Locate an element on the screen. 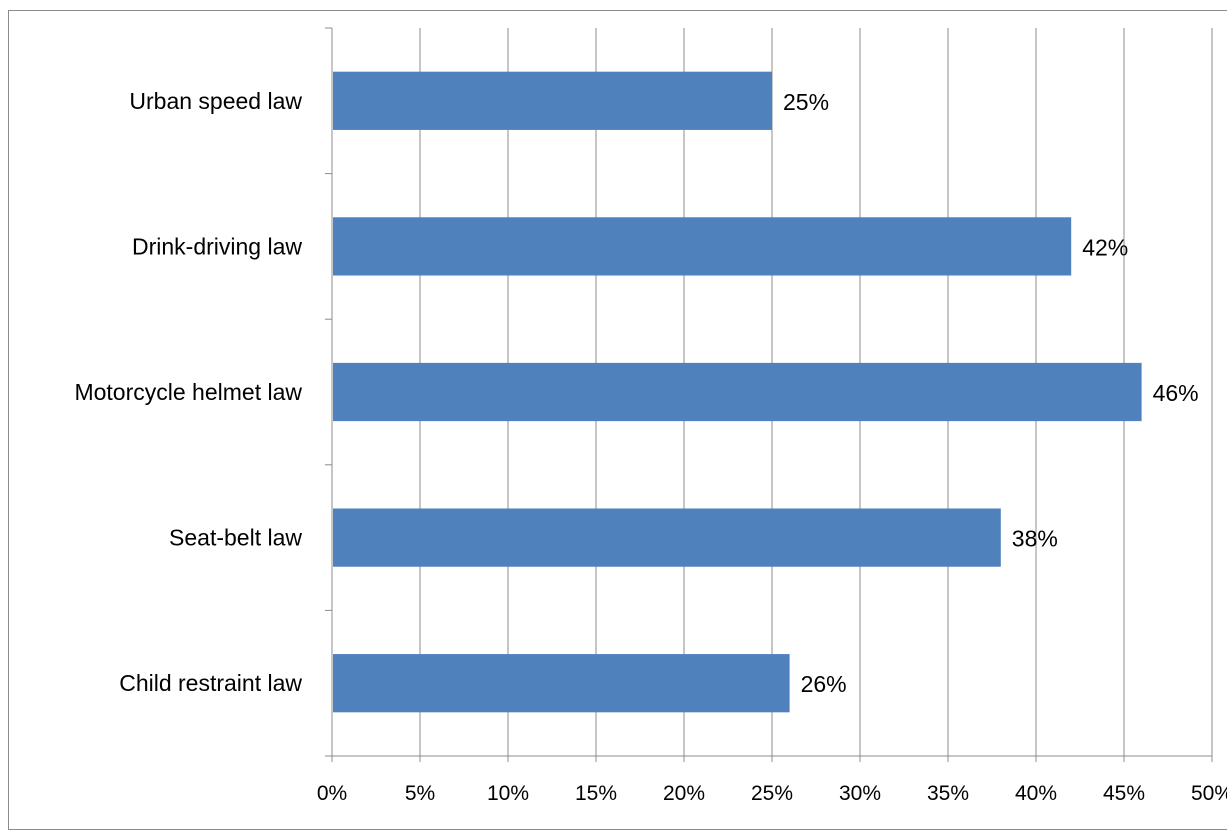 This screenshot has height=830, width=1227. category-label: Child restraint law is located at coordinates (210, 683).